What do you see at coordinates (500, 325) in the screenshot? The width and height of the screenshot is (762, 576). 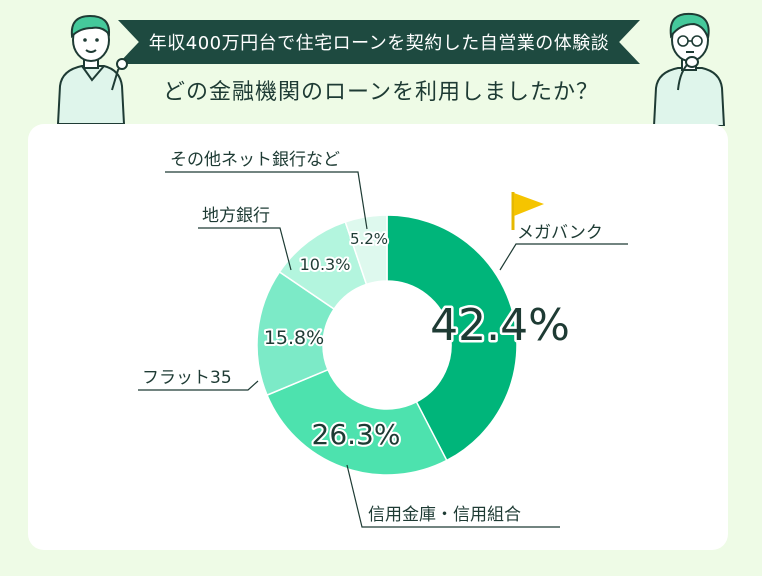 I see `value-label: 42.4%` at bounding box center [500, 325].